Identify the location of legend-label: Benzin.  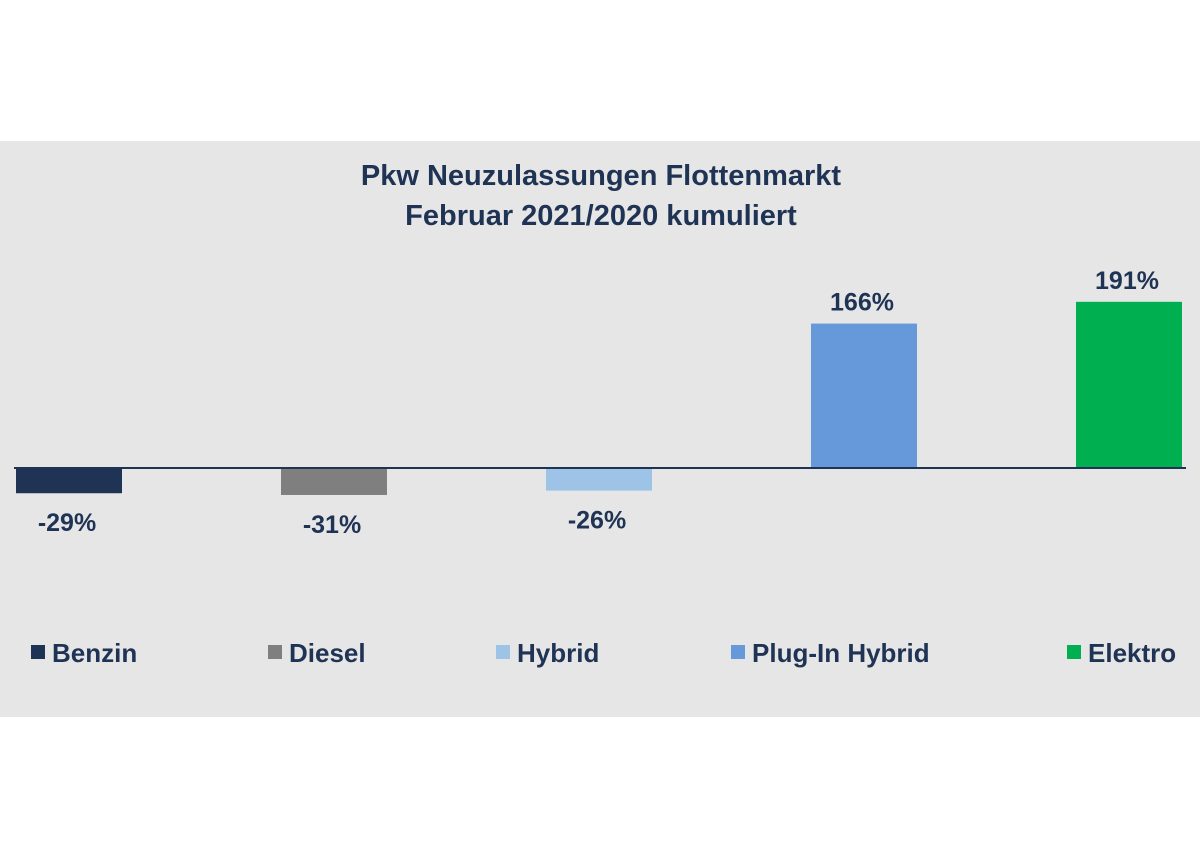
(94, 653).